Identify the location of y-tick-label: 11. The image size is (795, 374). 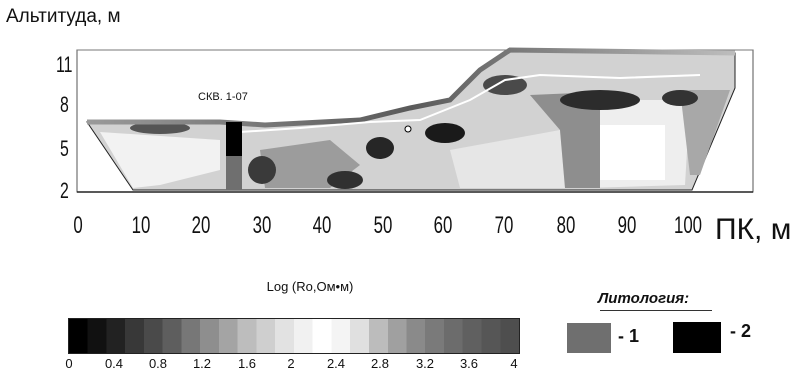
(64, 64).